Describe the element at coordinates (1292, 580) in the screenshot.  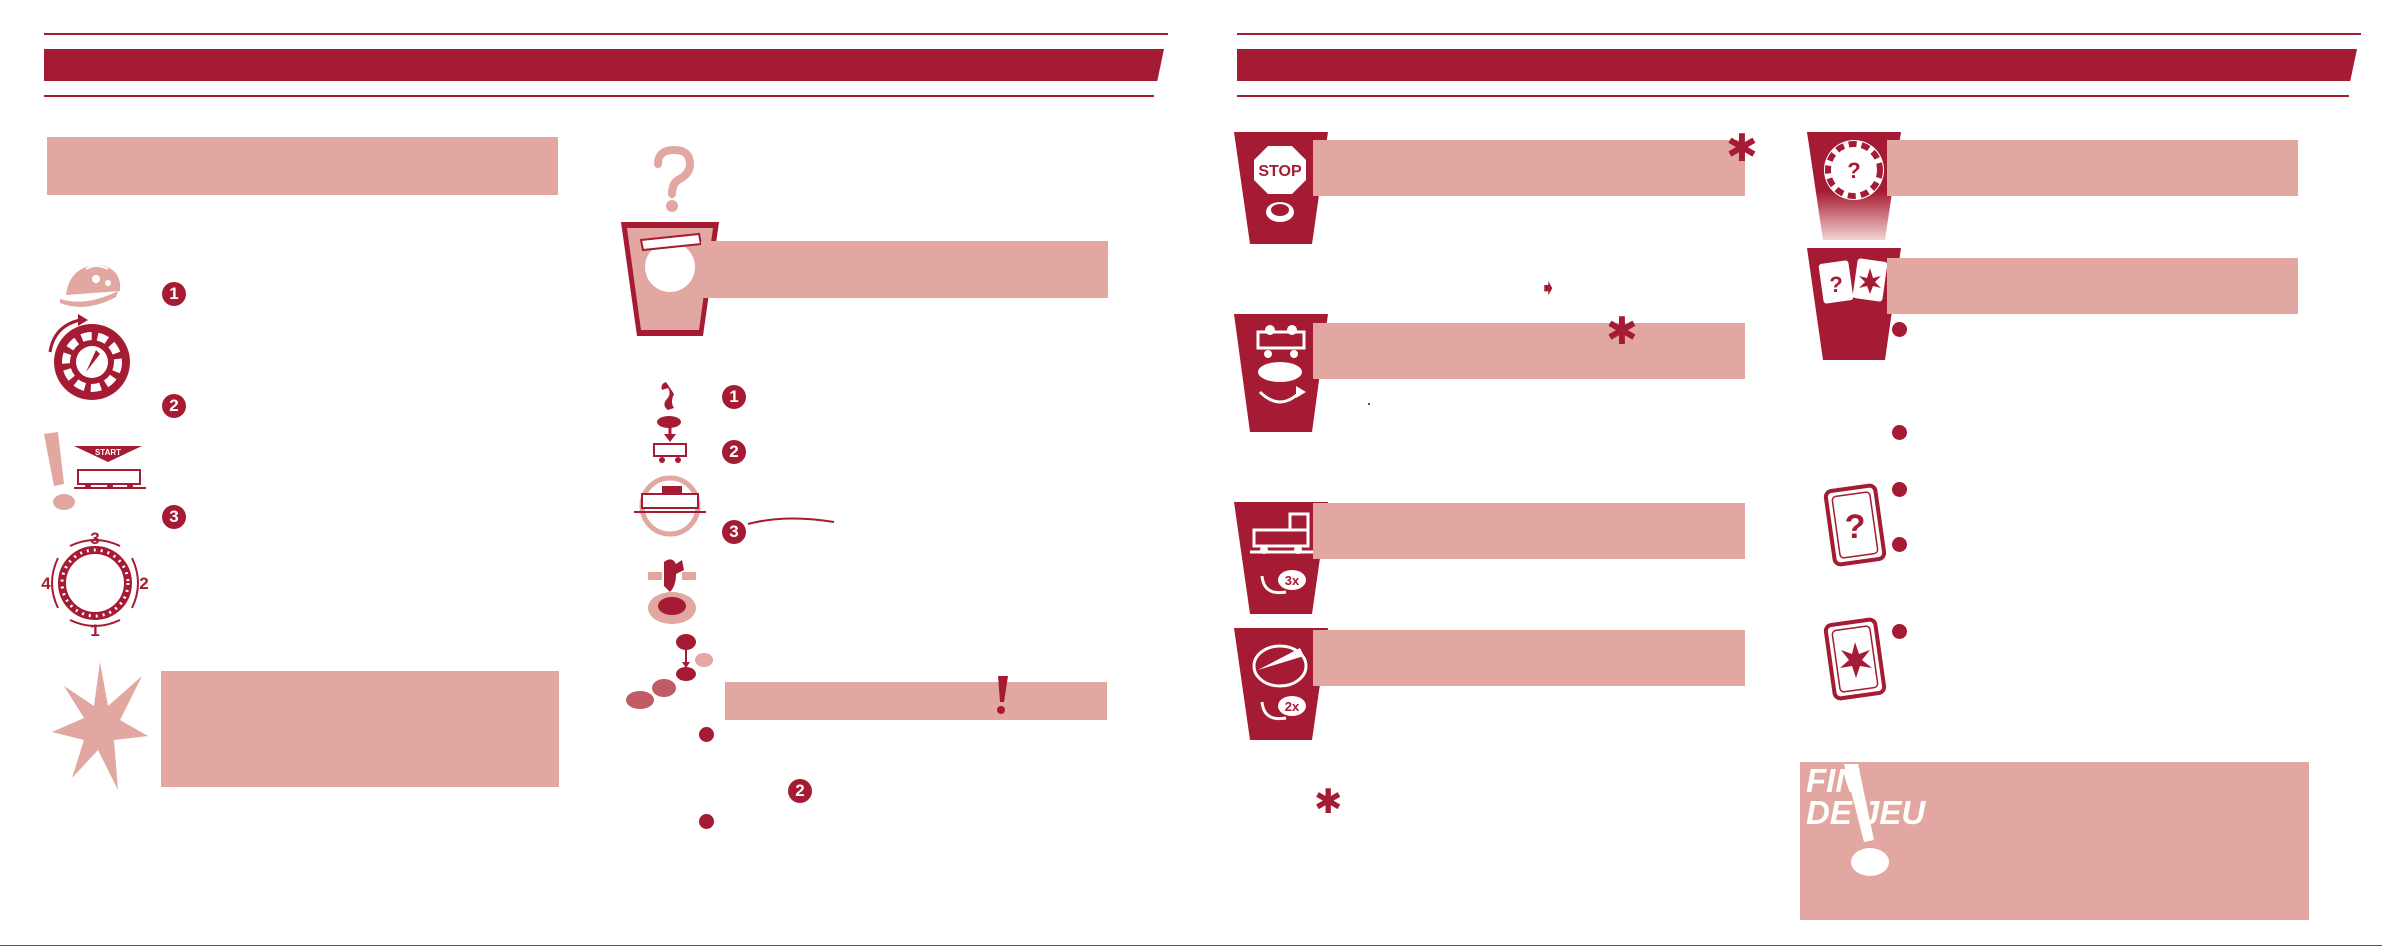
I see `multiplier-3x: 3x` at that location.